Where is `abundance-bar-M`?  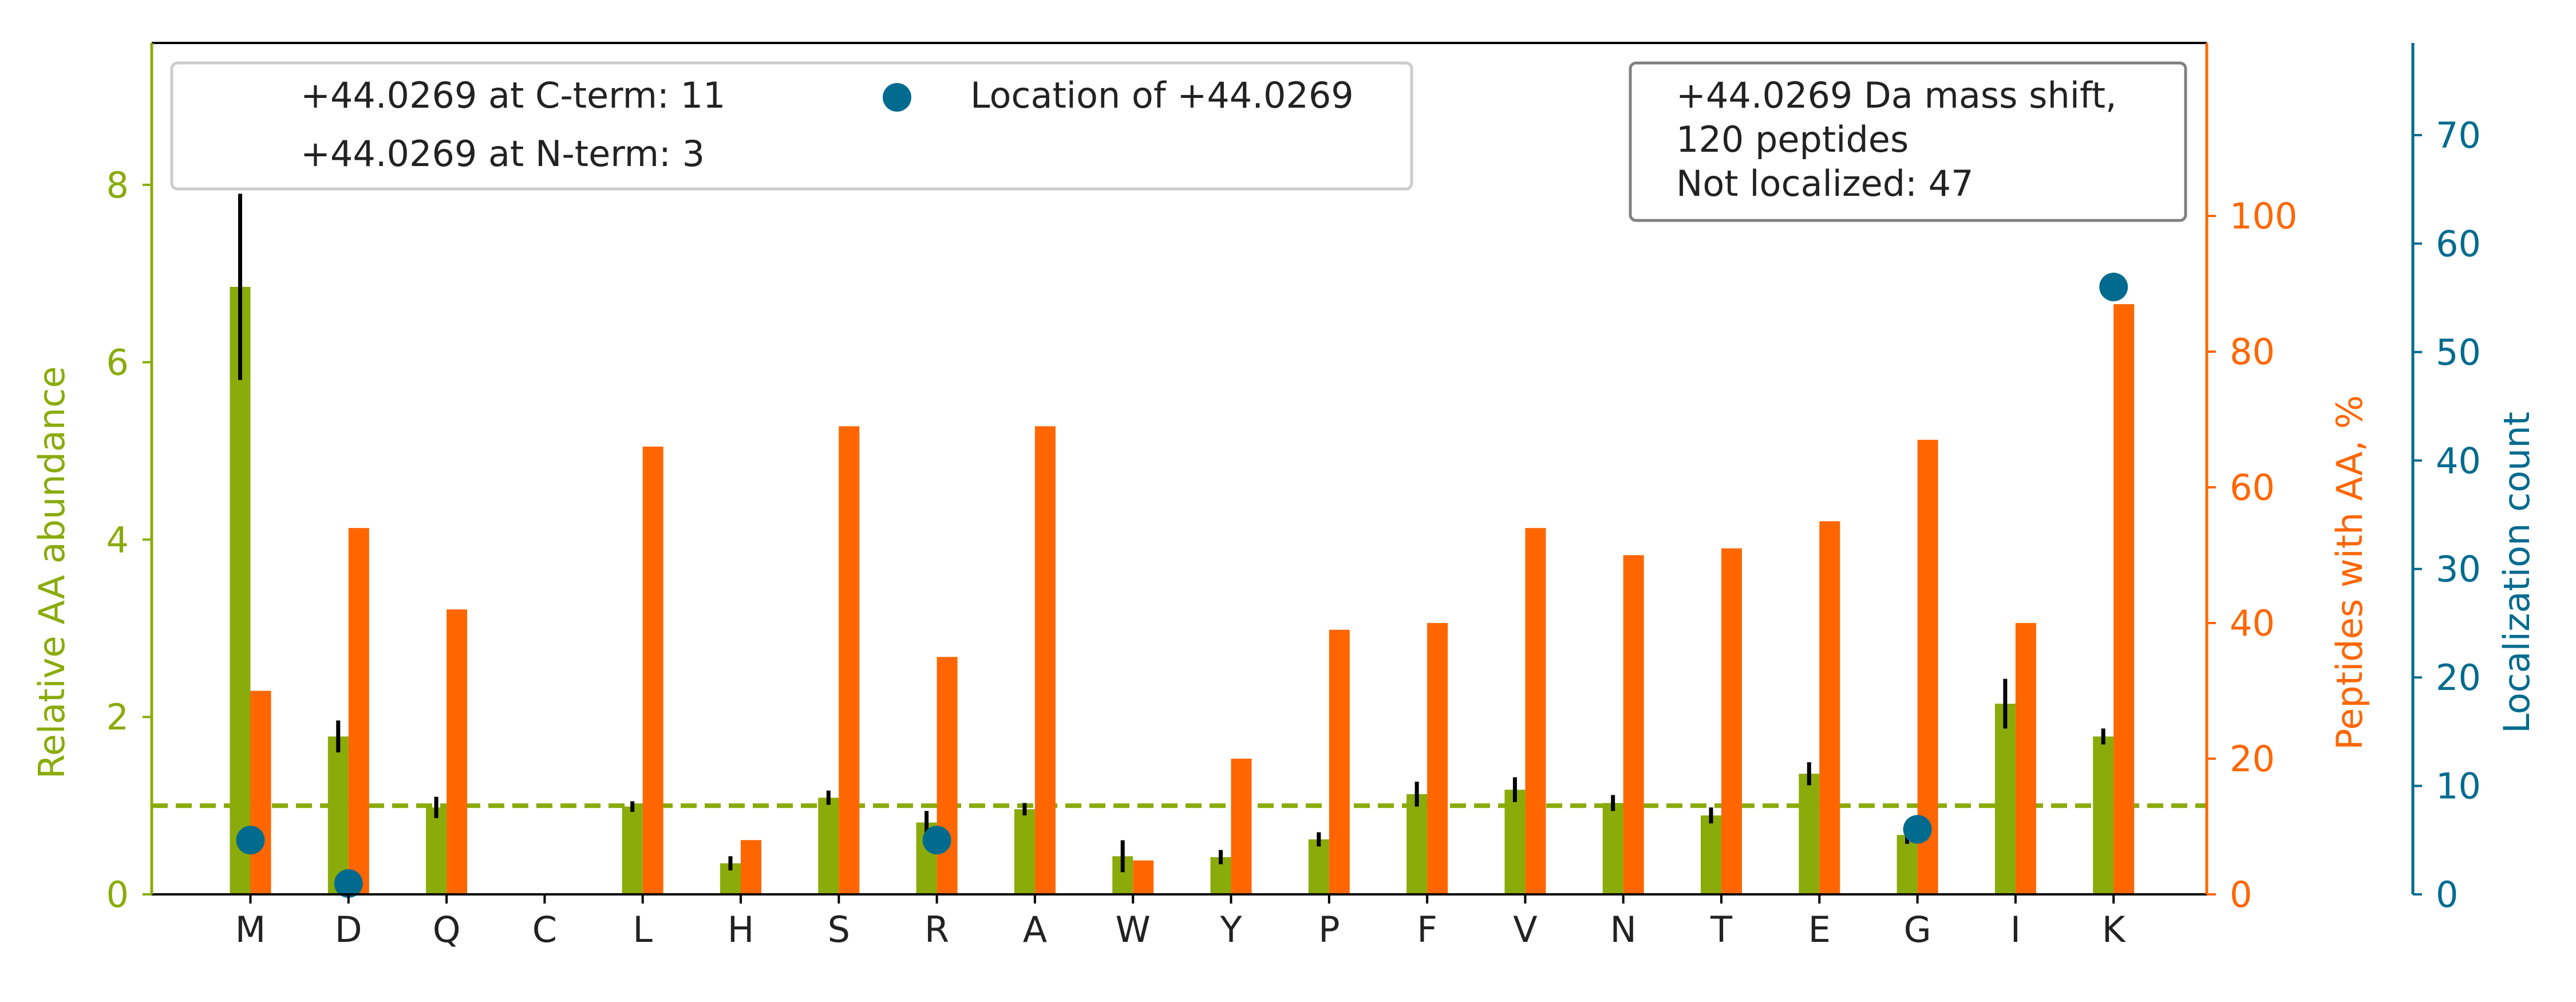 abundance-bar-M is located at coordinates (240, 590).